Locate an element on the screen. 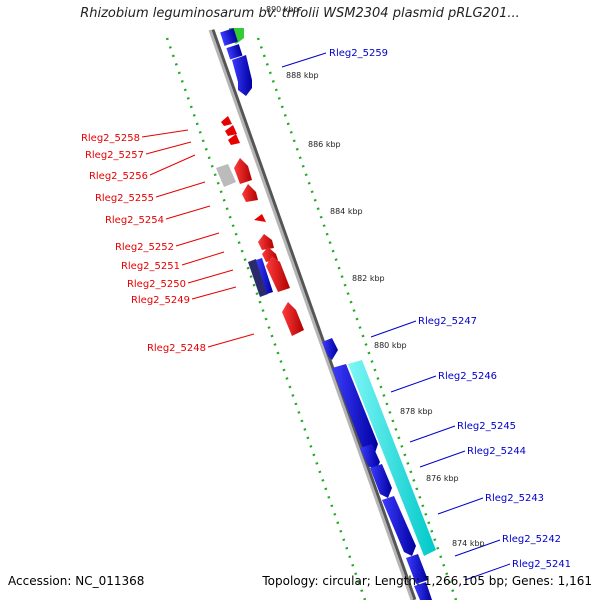 The width and height of the screenshot is (600, 600). reverse-leaders is located at coordinates (198, 238).